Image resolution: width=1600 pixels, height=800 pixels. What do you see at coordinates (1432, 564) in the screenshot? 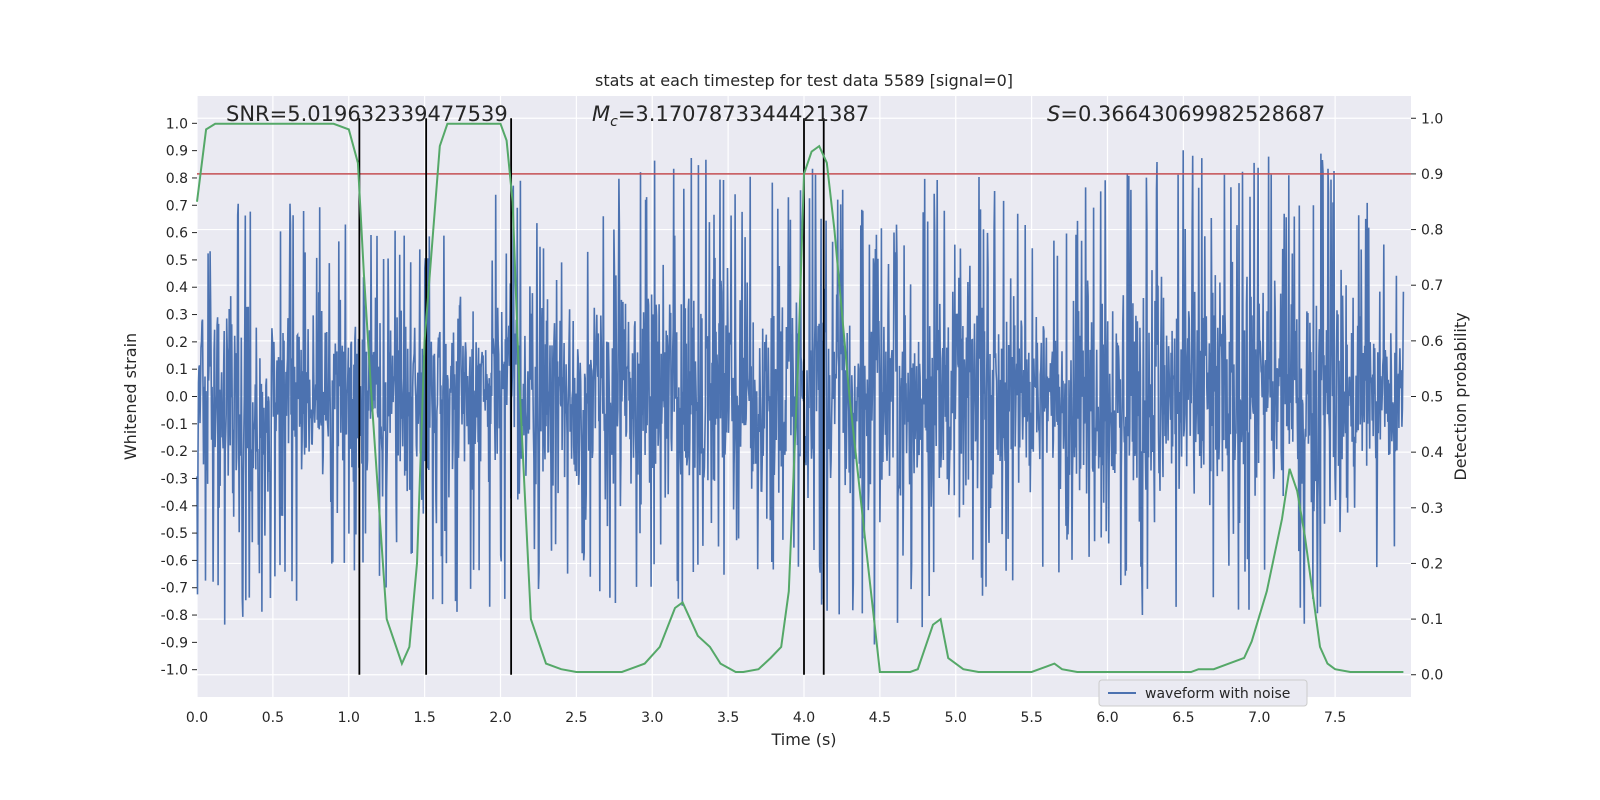
I see `y2-tick-label: 0.2` at bounding box center [1432, 564].